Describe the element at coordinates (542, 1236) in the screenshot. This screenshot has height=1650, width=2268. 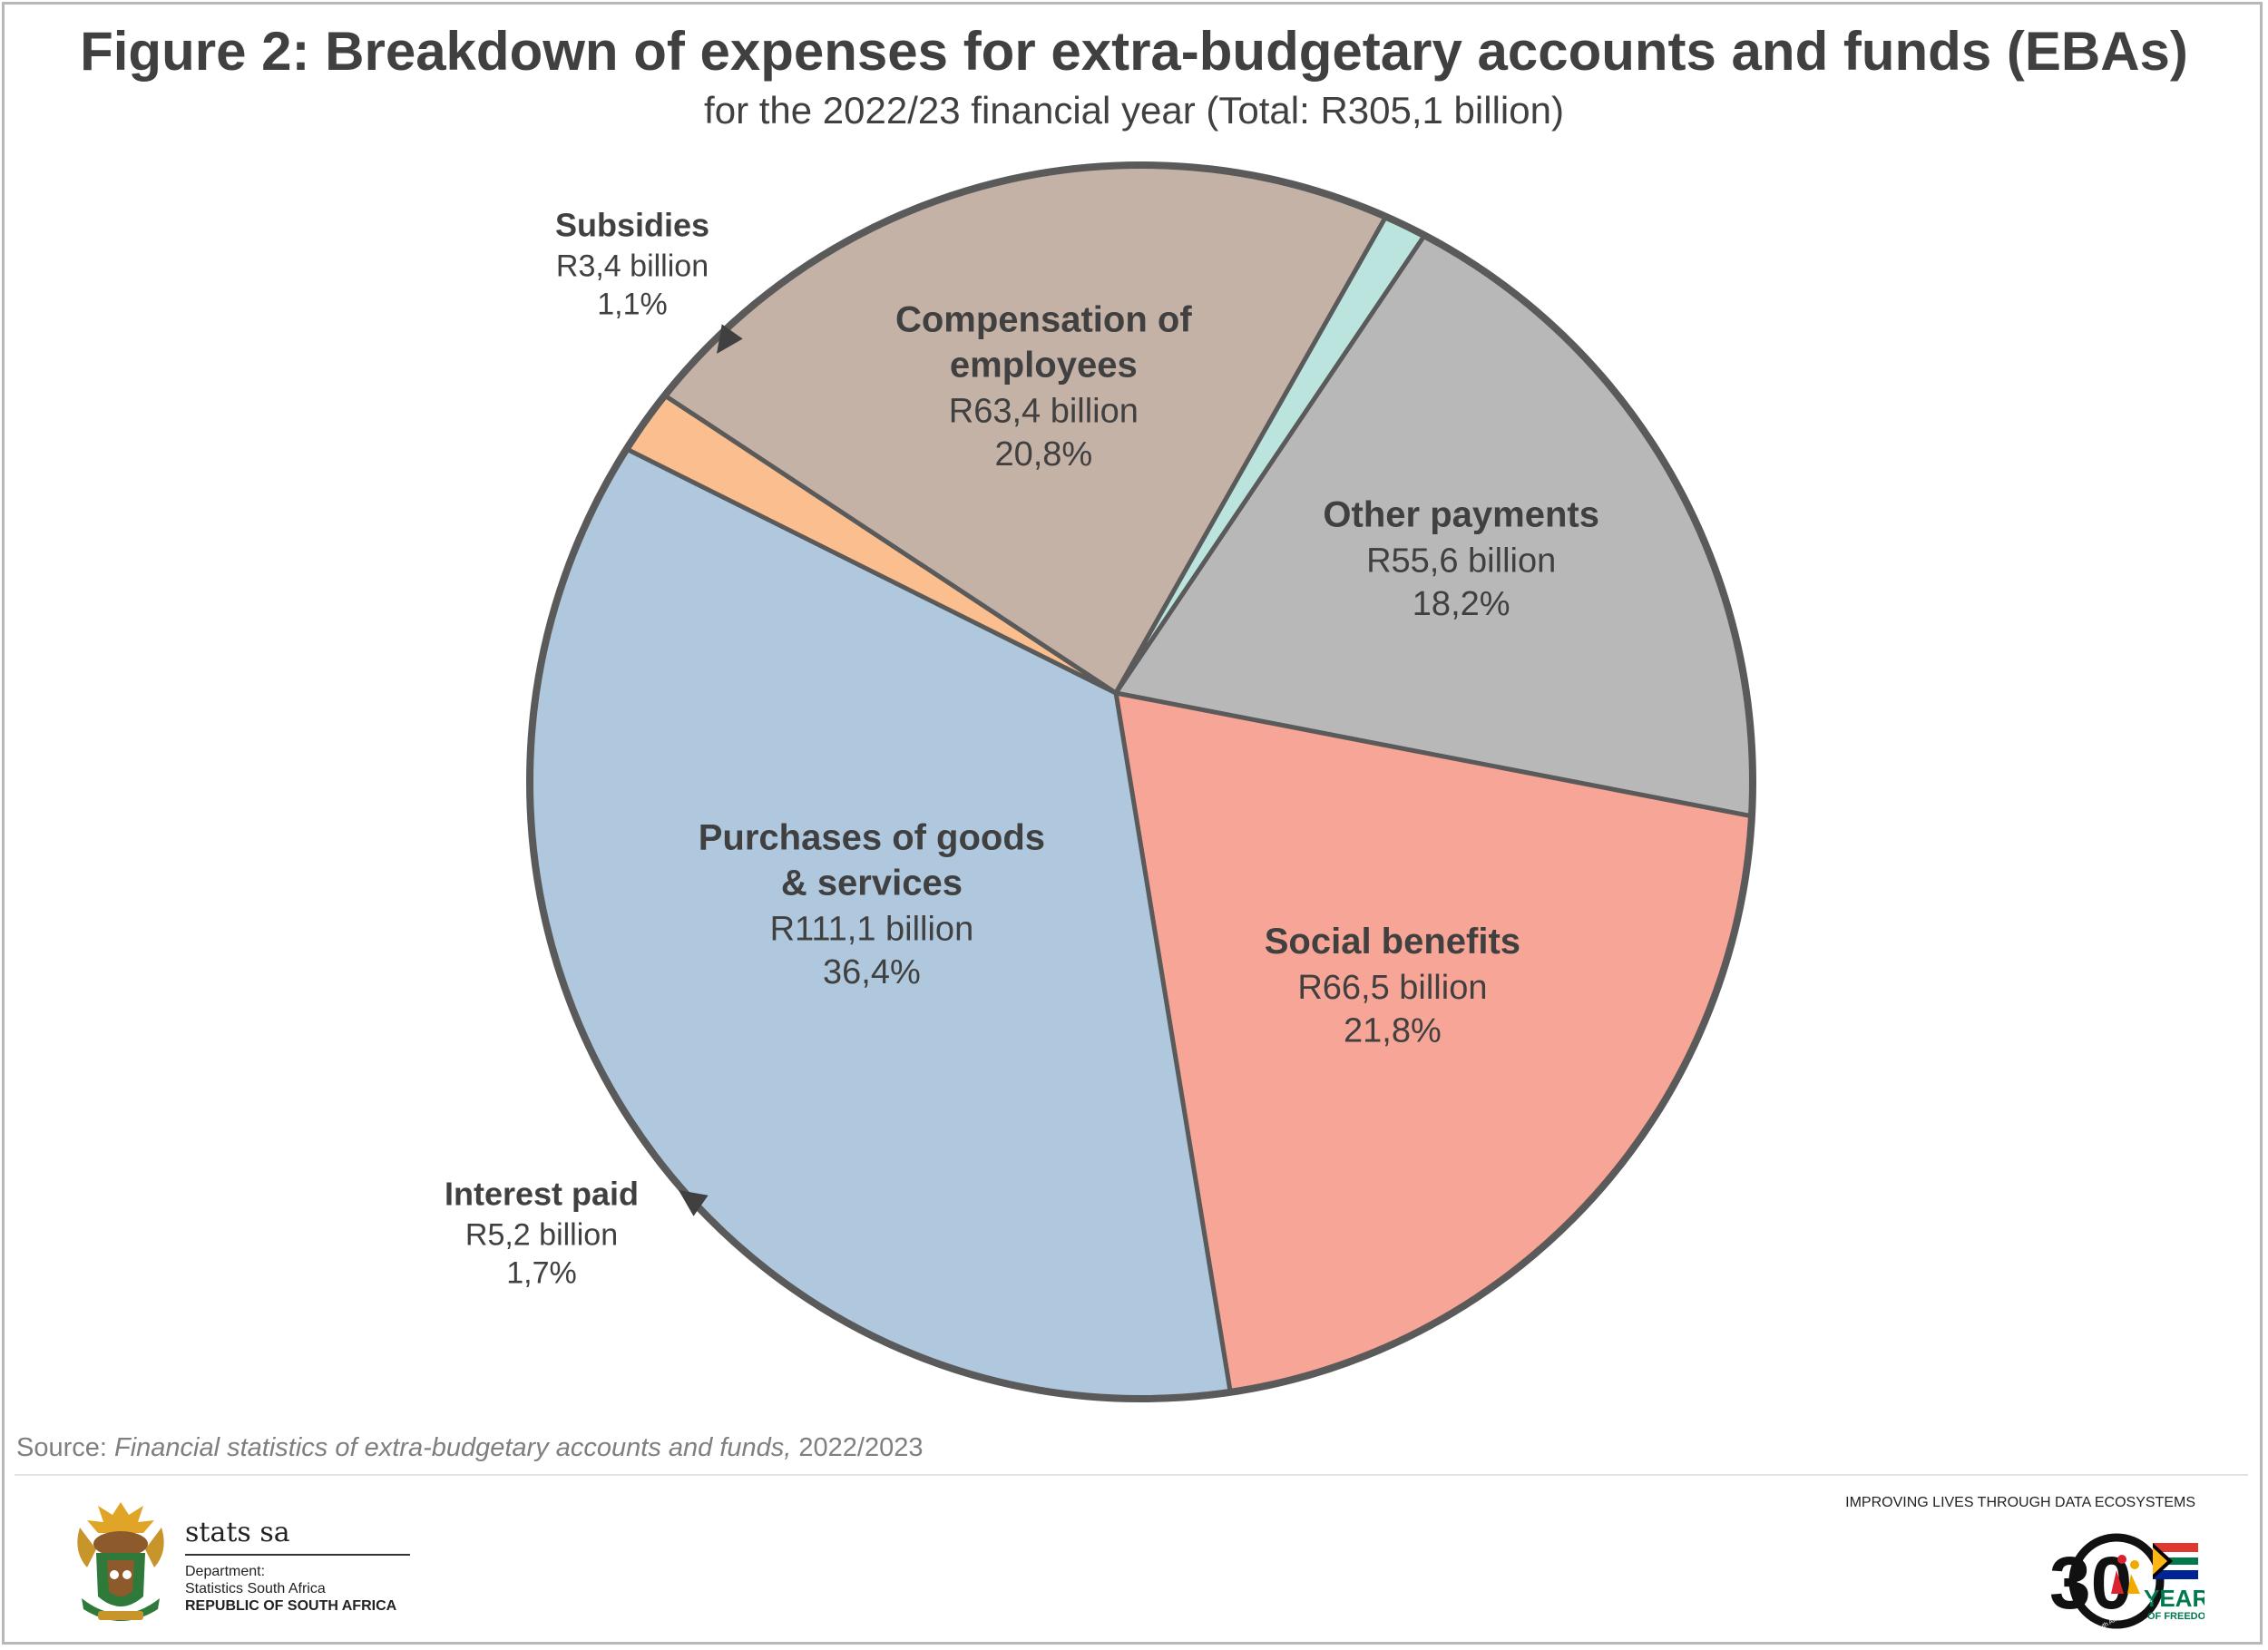
I see `slice-amount-interest-paid: R5,2 billion` at that location.